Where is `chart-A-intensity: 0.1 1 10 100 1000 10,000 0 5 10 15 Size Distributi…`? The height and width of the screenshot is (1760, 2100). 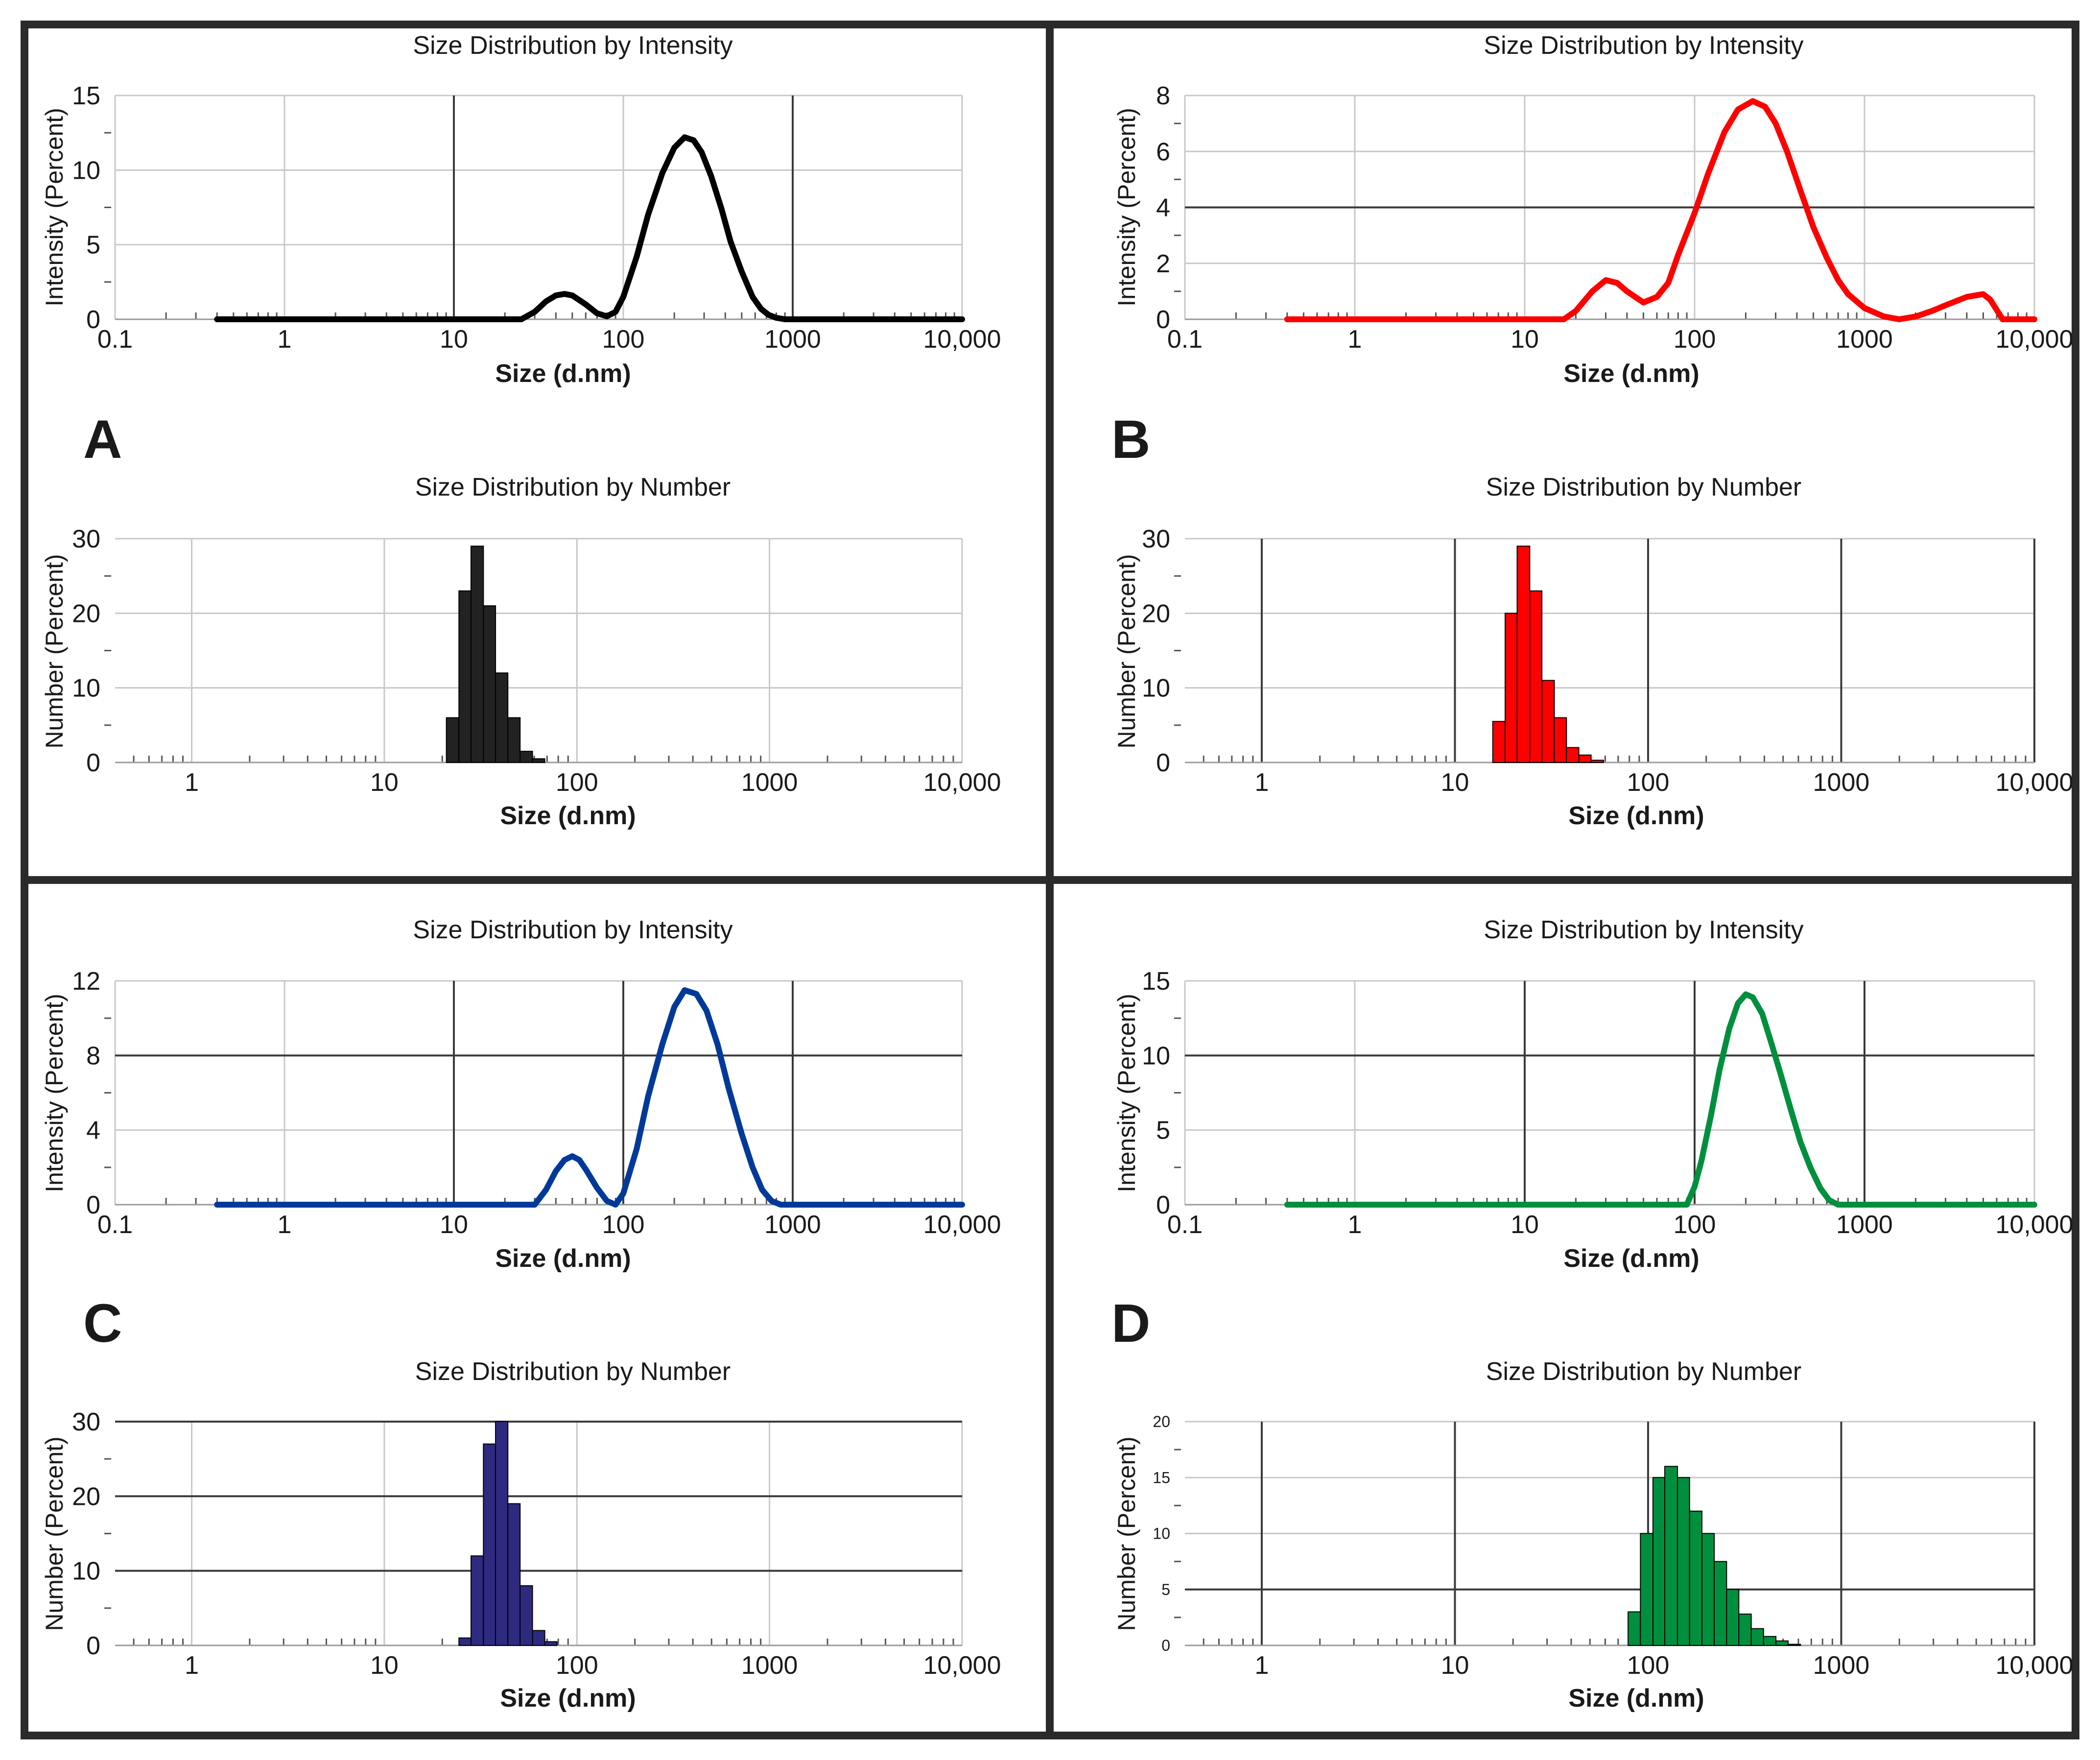 chart-A-intensity: 0.1 1 10 100 1000 10,000 0 5 10 15 Size Distributi… is located at coordinates (521, 209).